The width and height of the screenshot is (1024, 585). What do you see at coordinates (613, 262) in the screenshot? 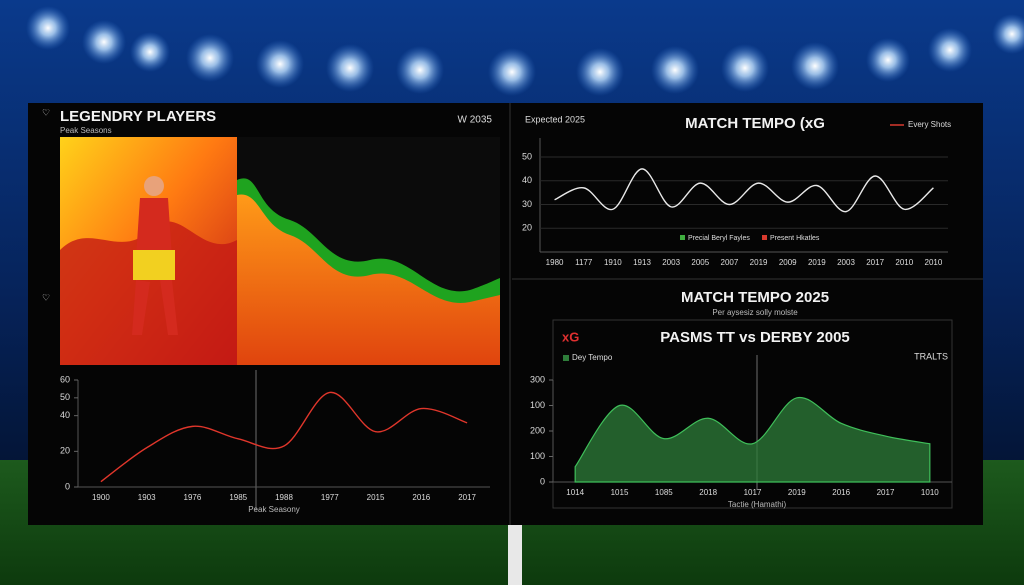
I see `x-tick-label: 1910` at bounding box center [613, 262].